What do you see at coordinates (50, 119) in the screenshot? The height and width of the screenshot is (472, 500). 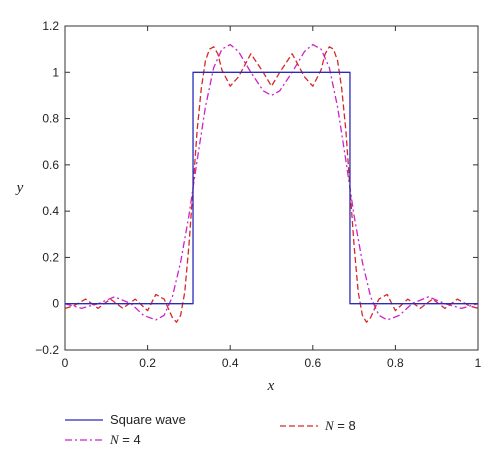 I see `y-tick-label: 0.8` at bounding box center [50, 119].